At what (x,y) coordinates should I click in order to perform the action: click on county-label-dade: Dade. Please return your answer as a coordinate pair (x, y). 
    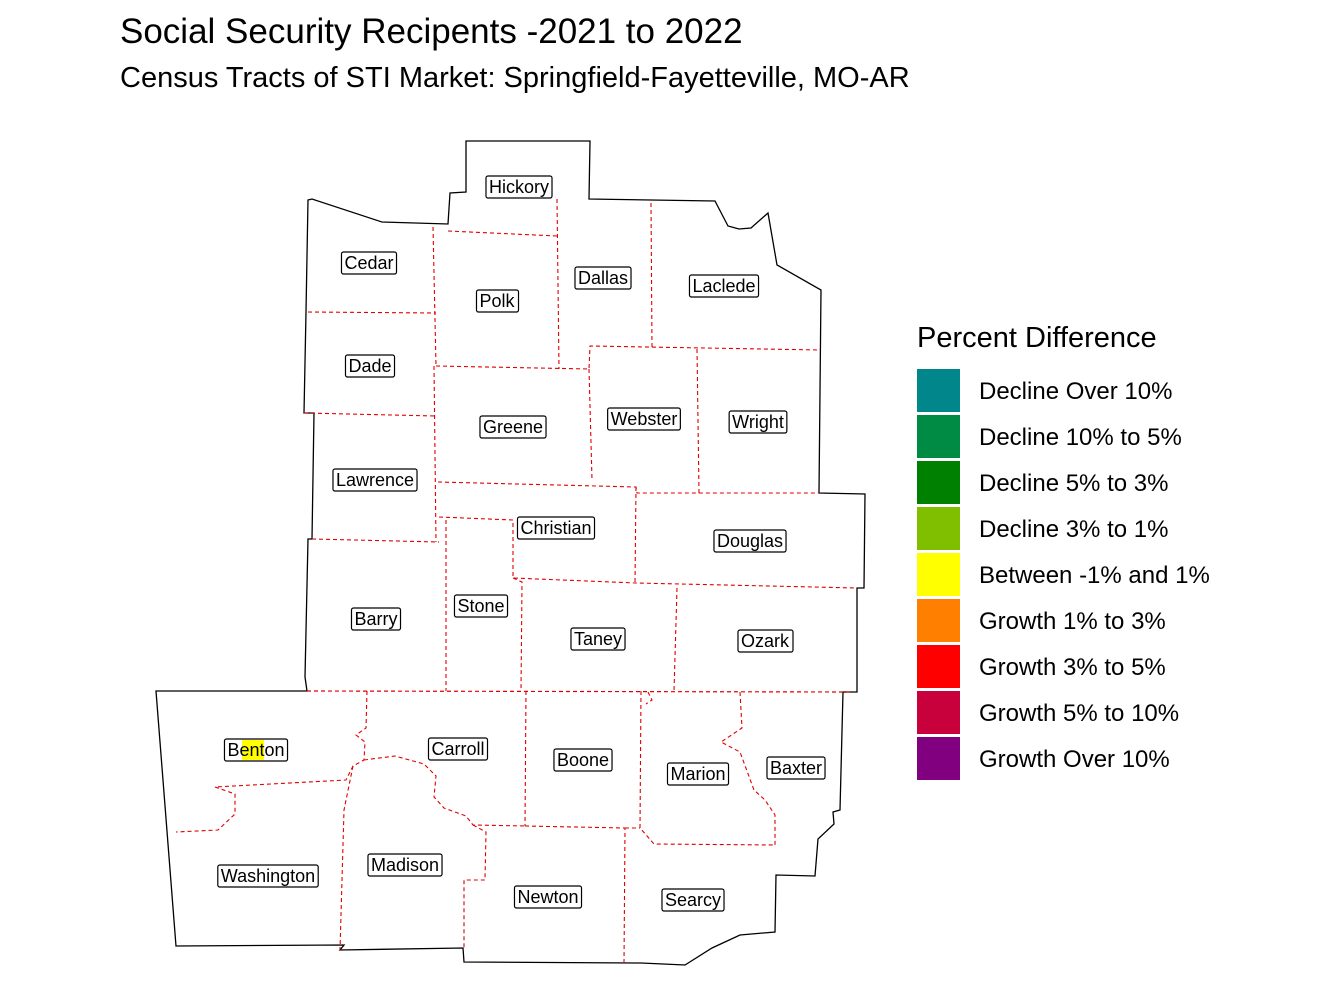
    Looking at the image, I should click on (370, 366).